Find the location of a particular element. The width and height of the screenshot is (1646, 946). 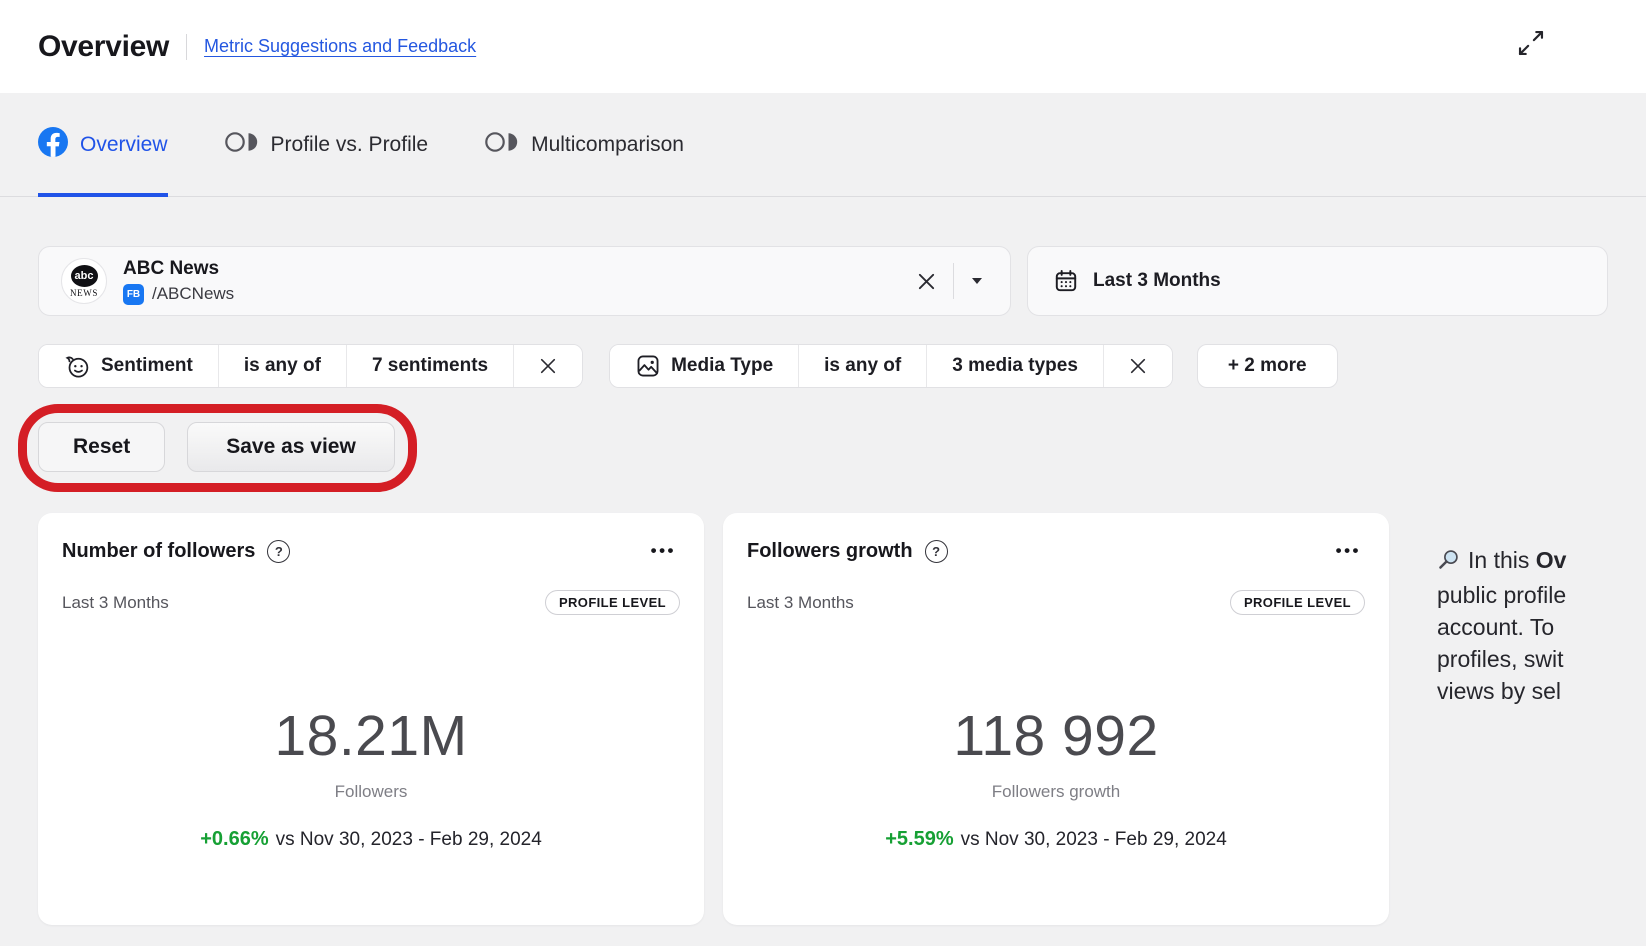

metric-value: 118 992 is located at coordinates (1056, 736).